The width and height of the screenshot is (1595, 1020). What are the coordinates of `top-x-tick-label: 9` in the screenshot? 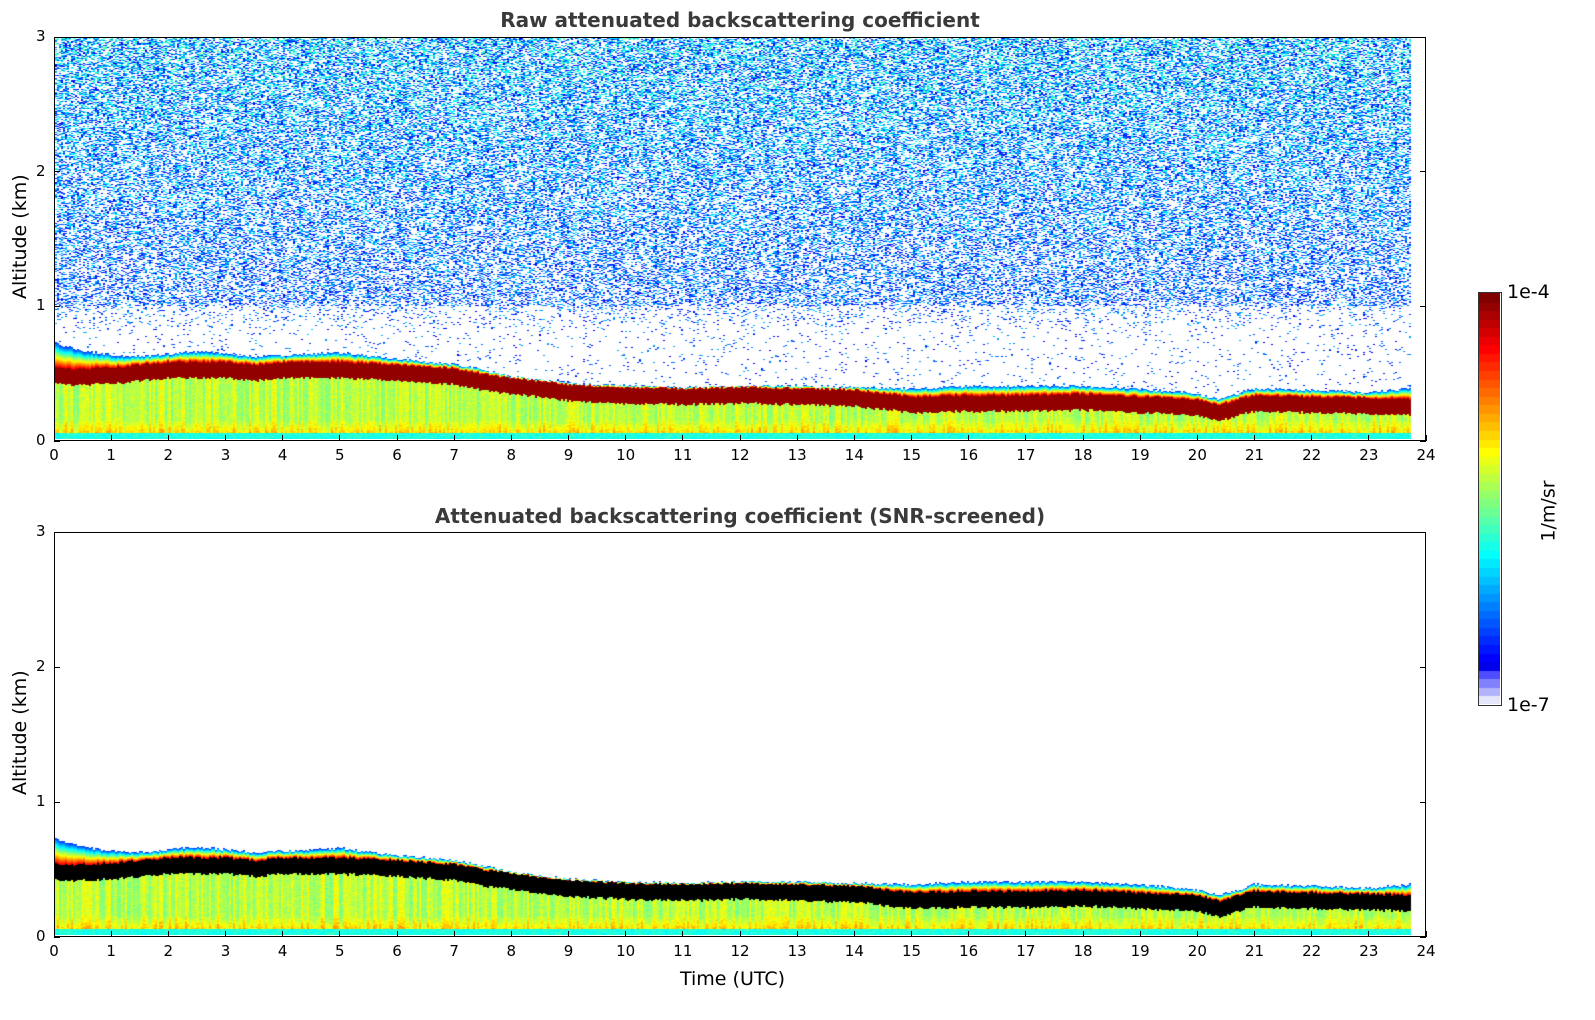 It's located at (568, 455).